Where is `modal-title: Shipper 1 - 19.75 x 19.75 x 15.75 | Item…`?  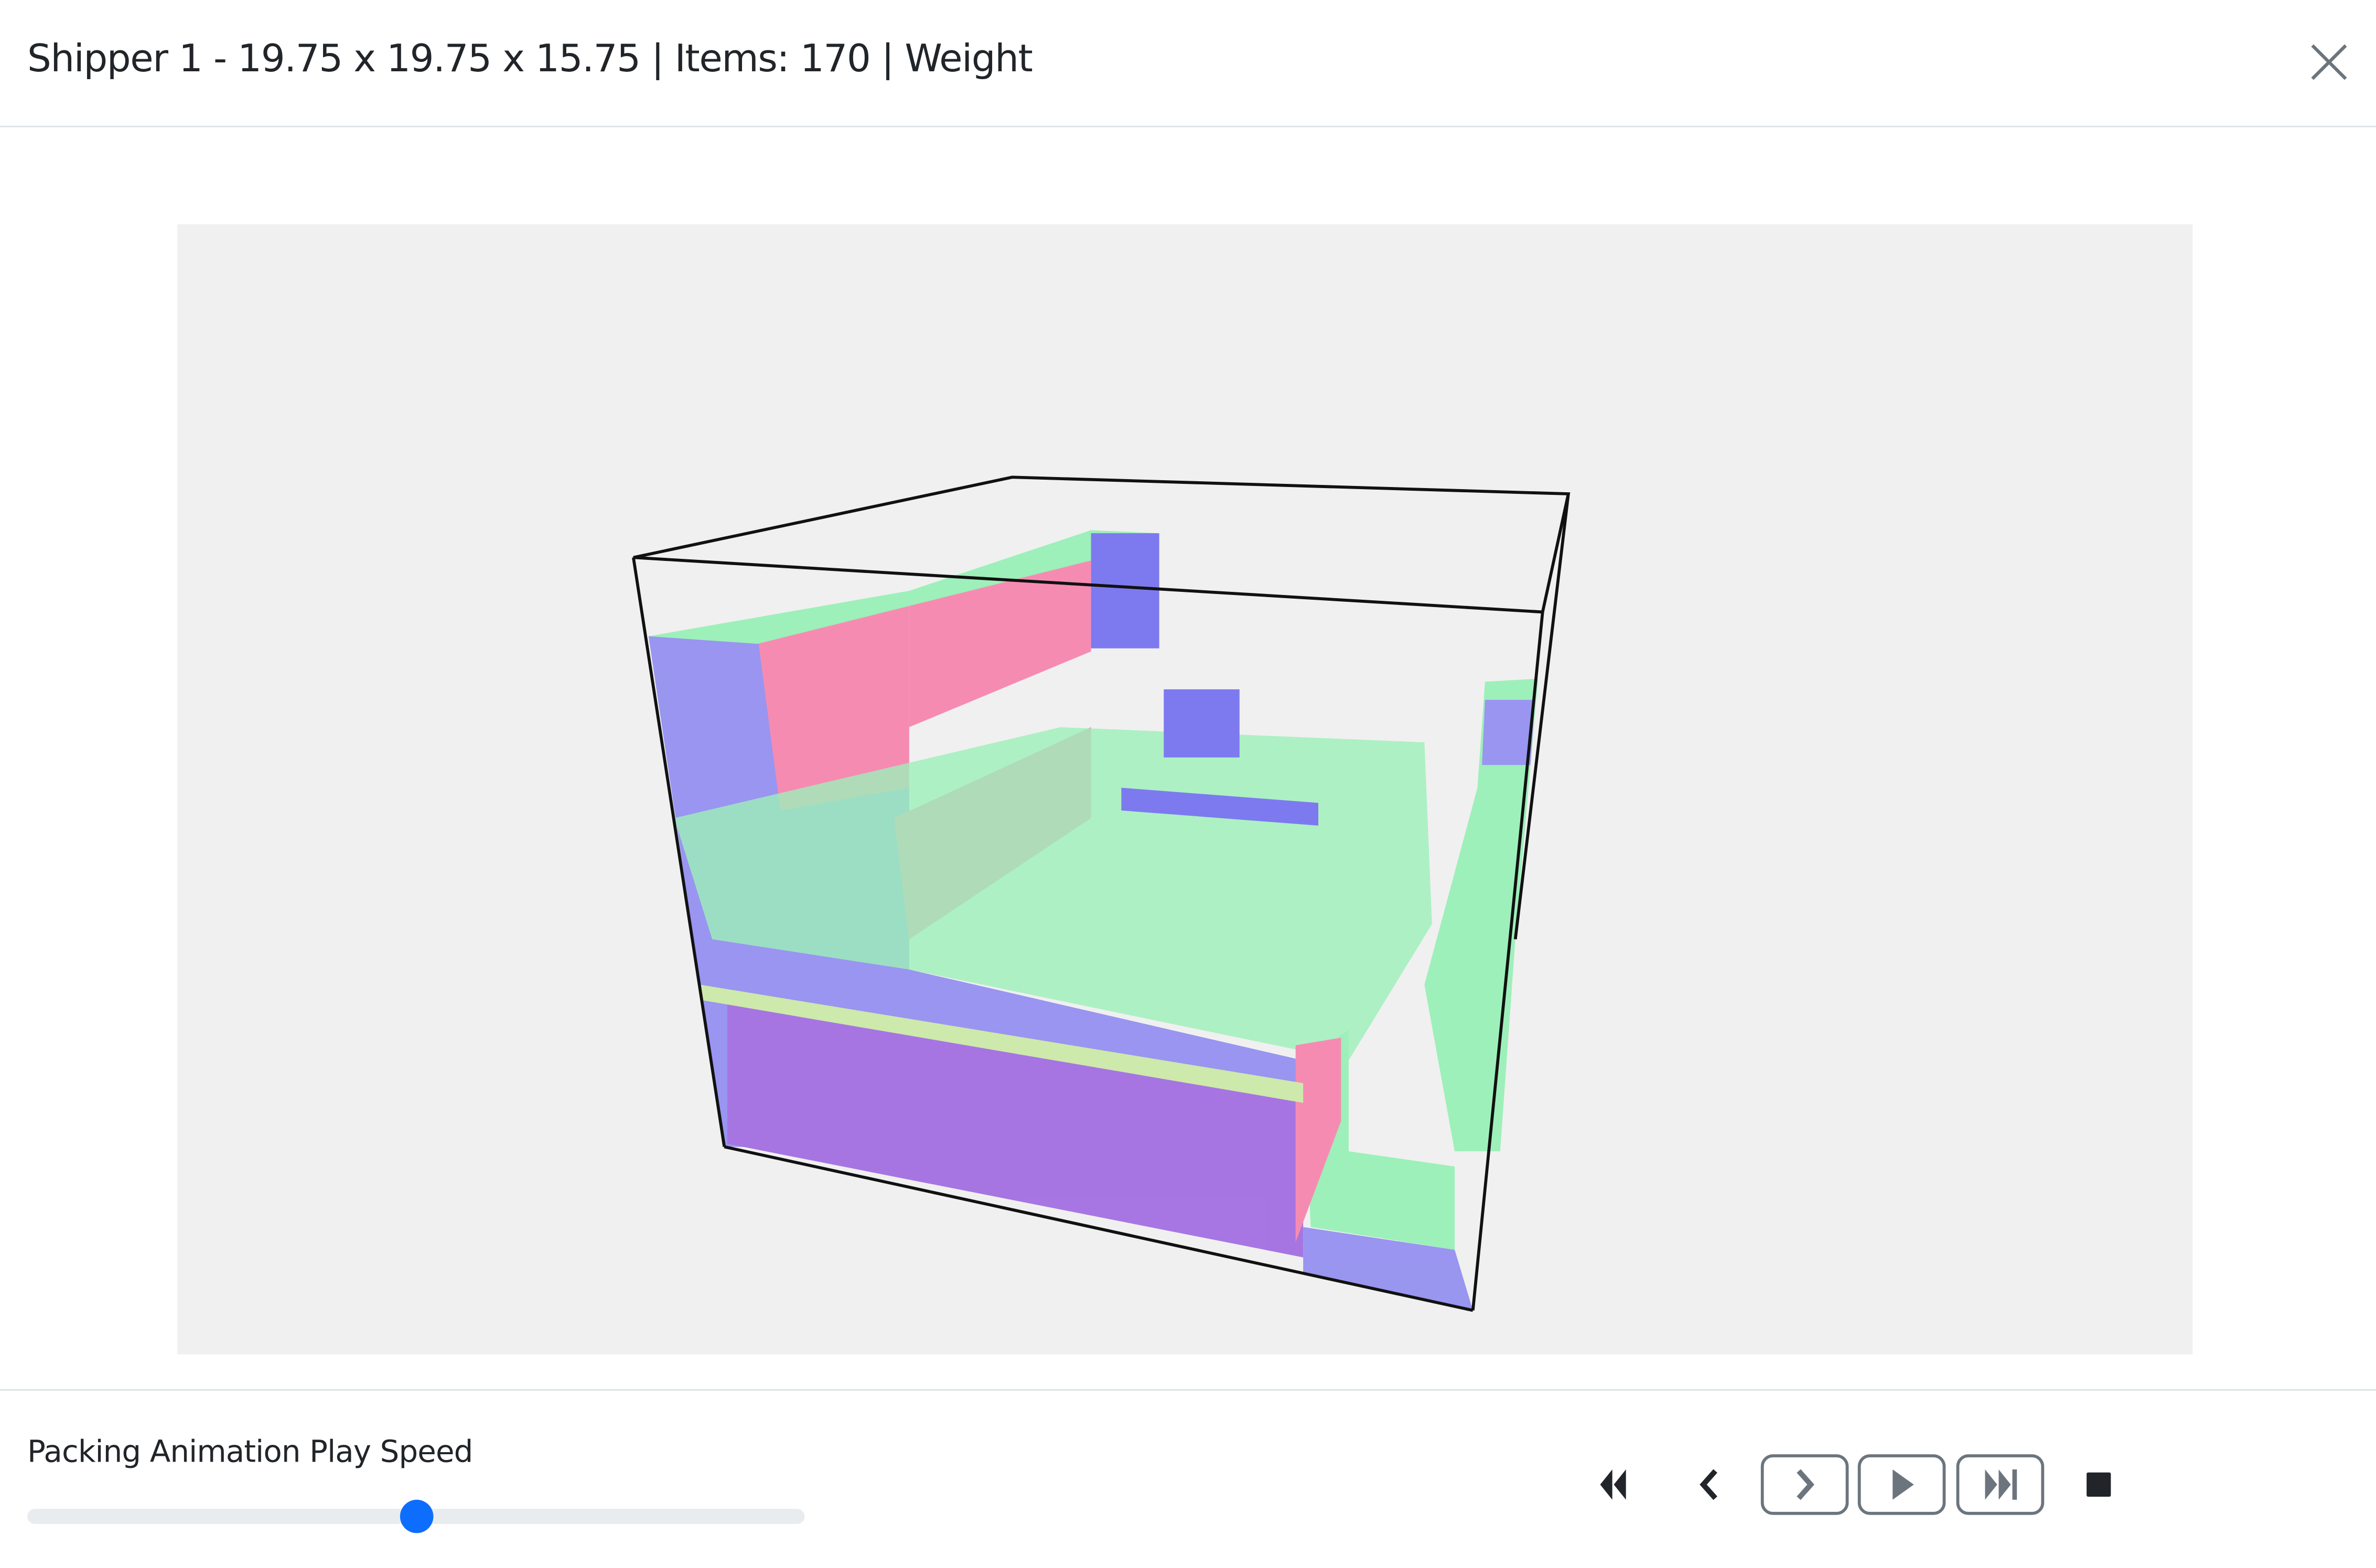
modal-title: Shipper 1 - 19.75 x 19.75 x 15.75 | Item… is located at coordinates (530, 58).